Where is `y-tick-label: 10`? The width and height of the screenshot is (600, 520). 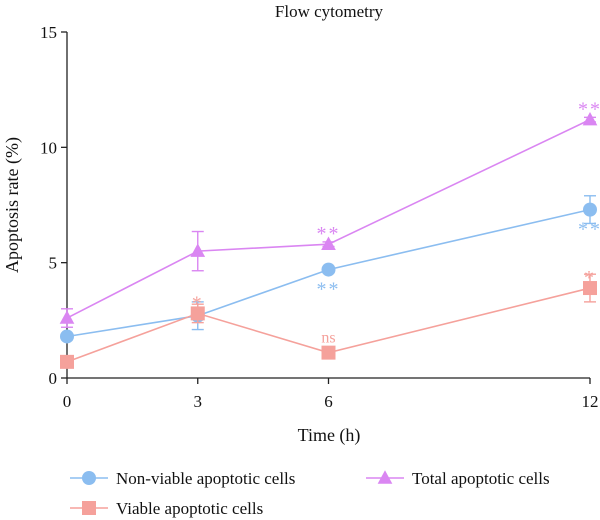
y-tick-label: 10 is located at coordinates (48, 147).